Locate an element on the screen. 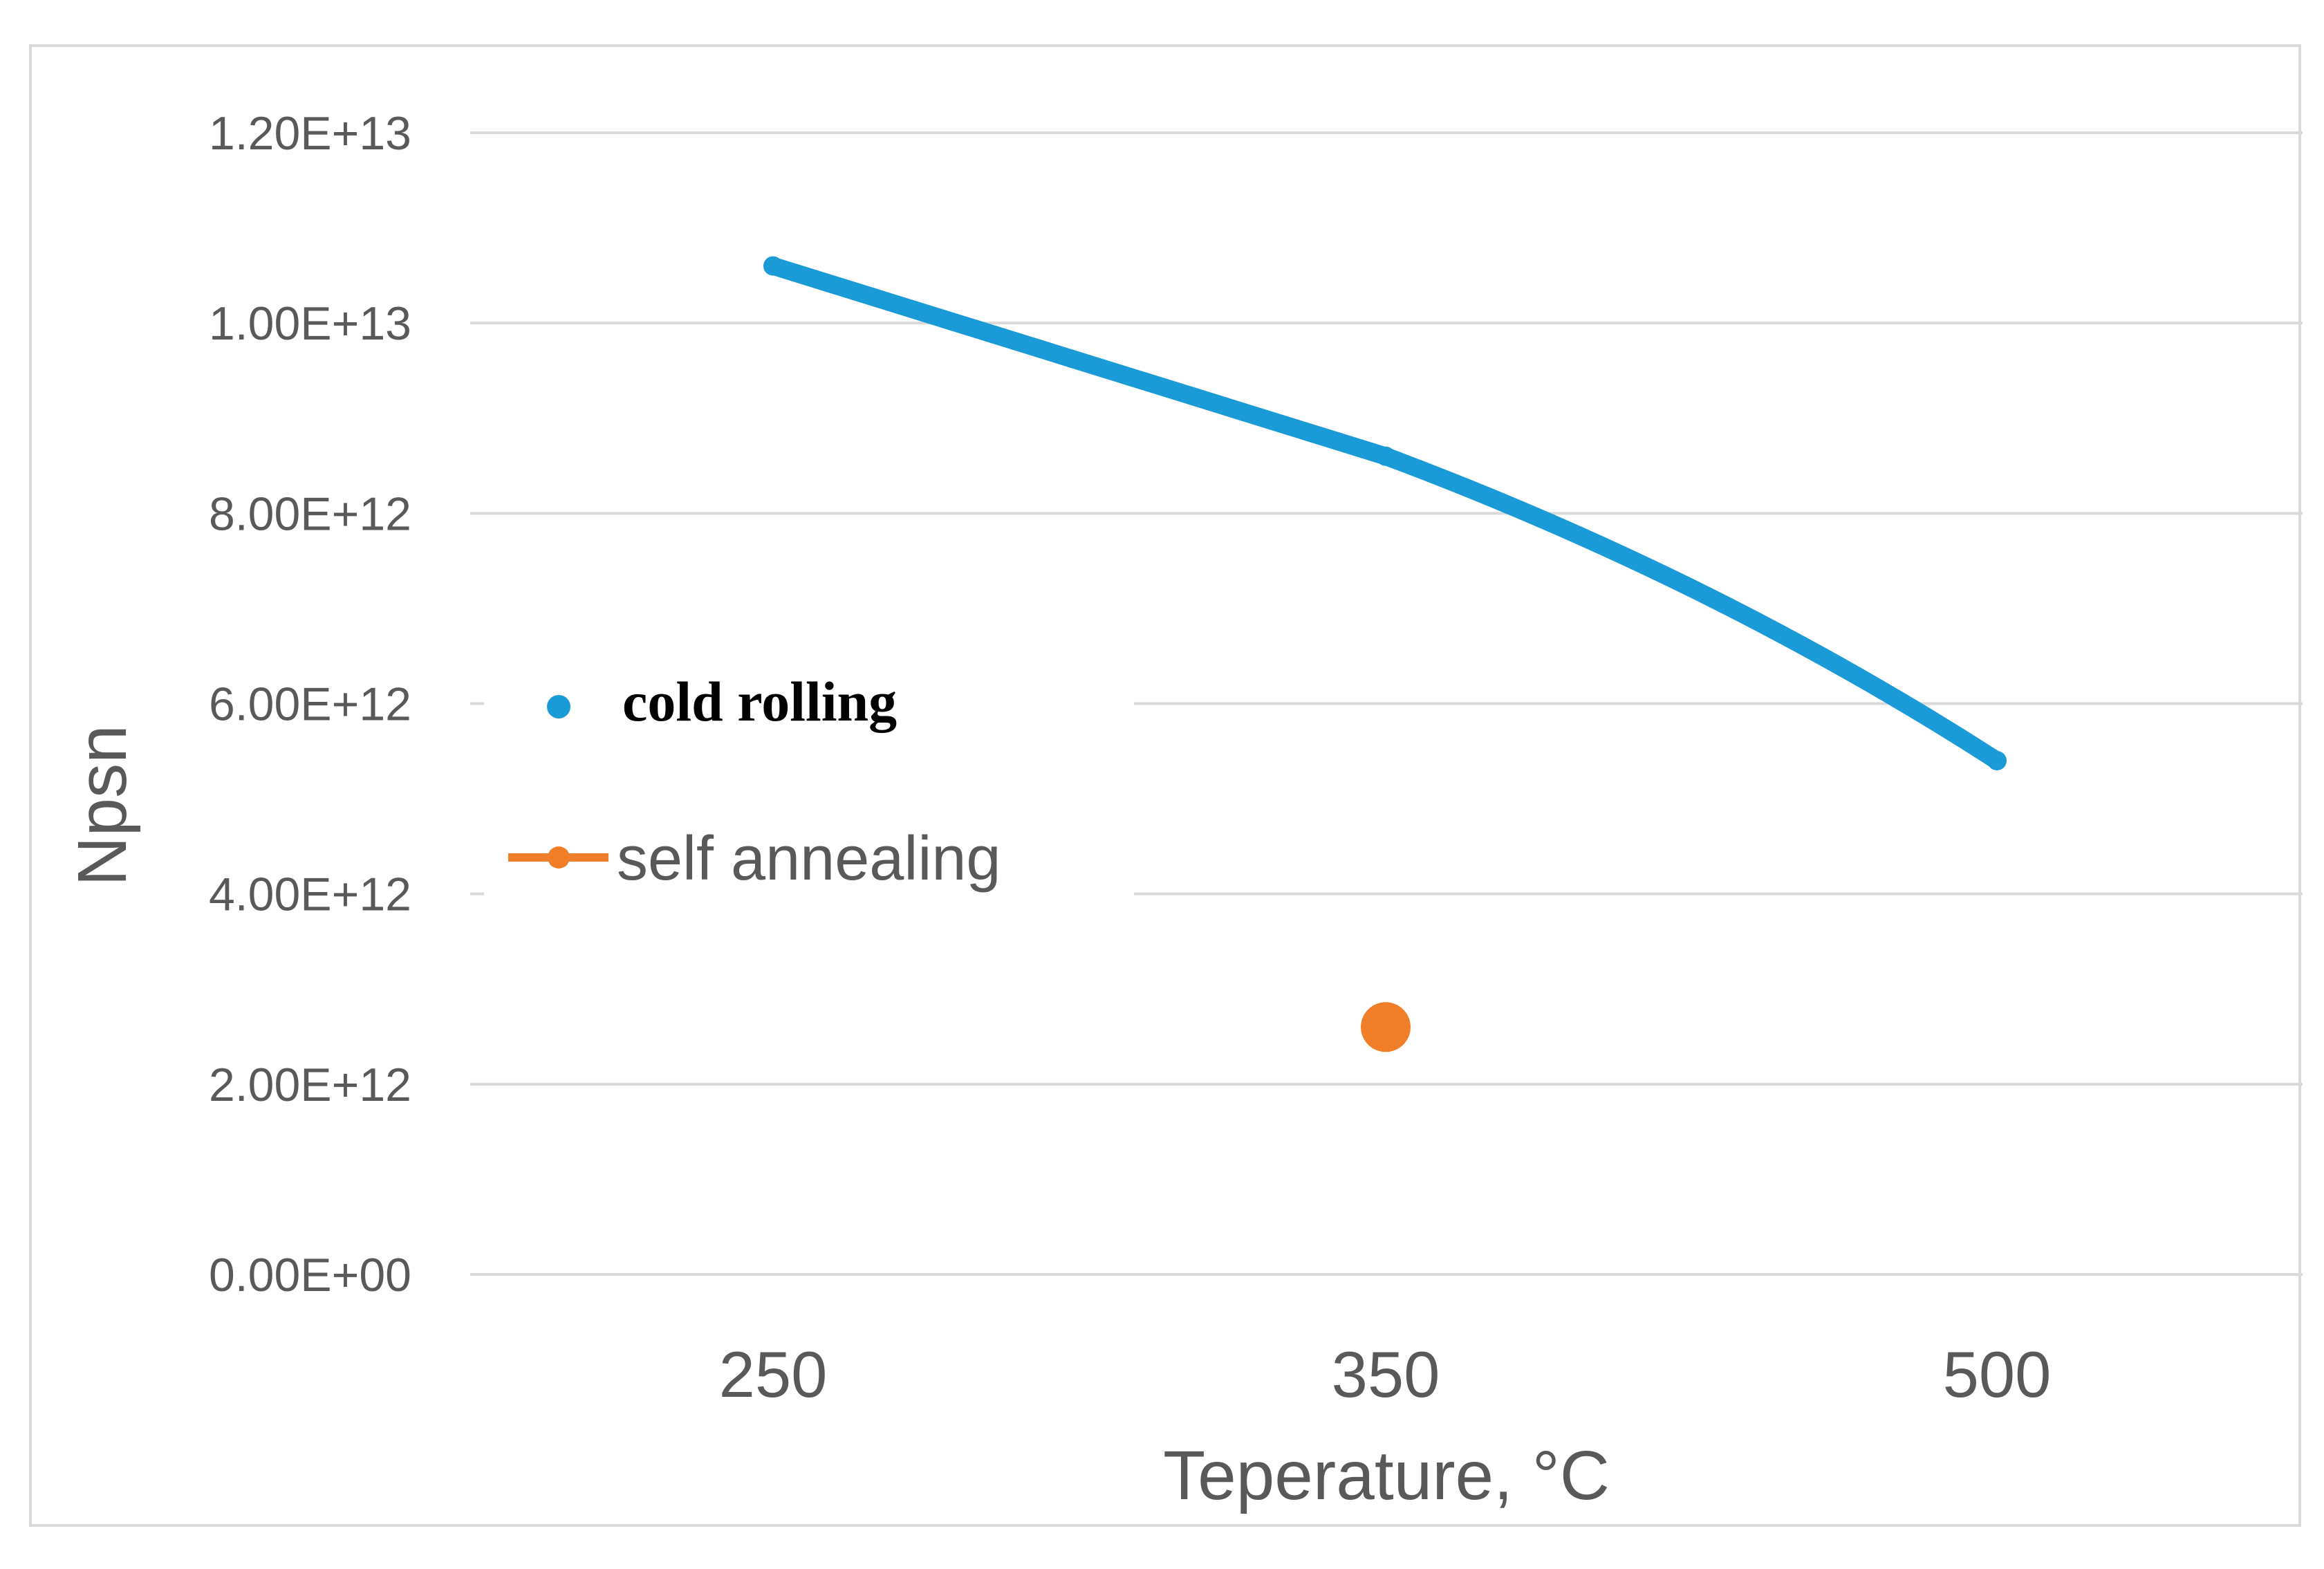 Image resolution: width=2324 pixels, height=1569 pixels. y-tick-label: 0.00E+00 is located at coordinates (310, 1275).